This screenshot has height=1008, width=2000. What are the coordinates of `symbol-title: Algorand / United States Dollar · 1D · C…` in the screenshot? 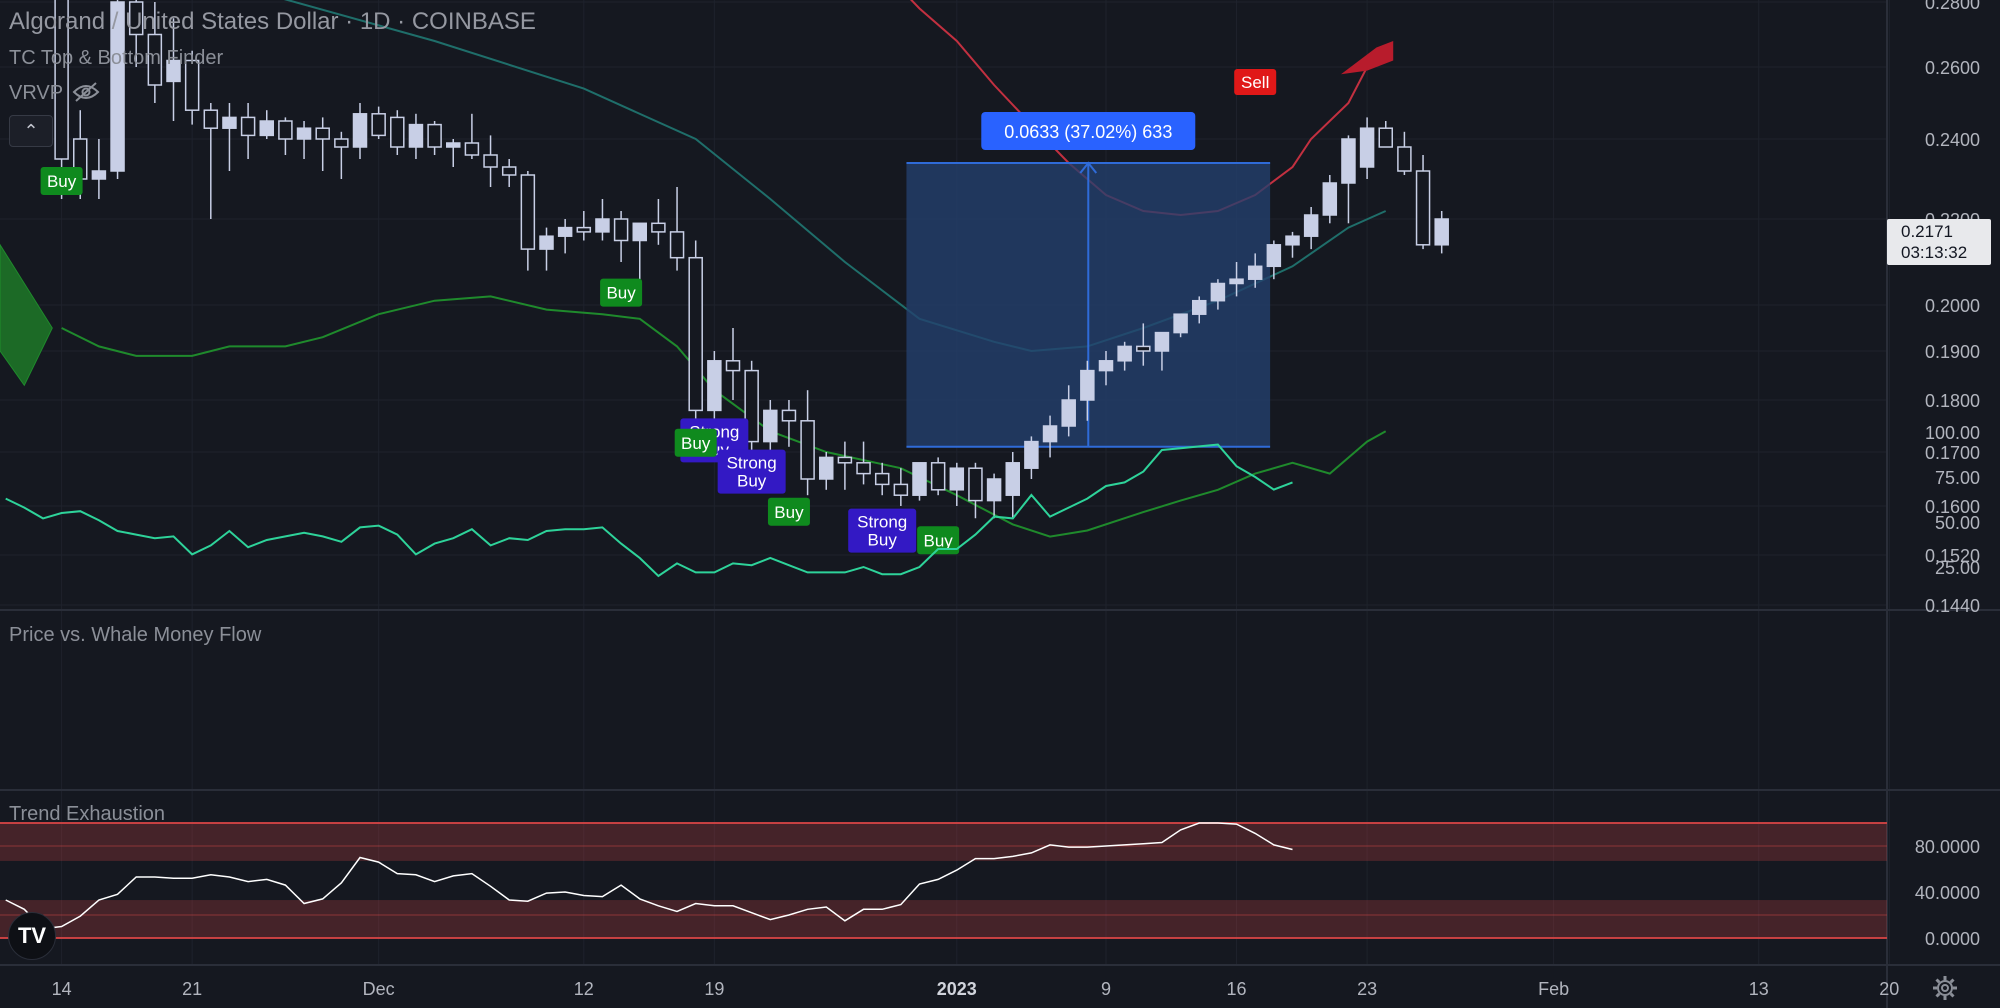 It's located at (272, 21).